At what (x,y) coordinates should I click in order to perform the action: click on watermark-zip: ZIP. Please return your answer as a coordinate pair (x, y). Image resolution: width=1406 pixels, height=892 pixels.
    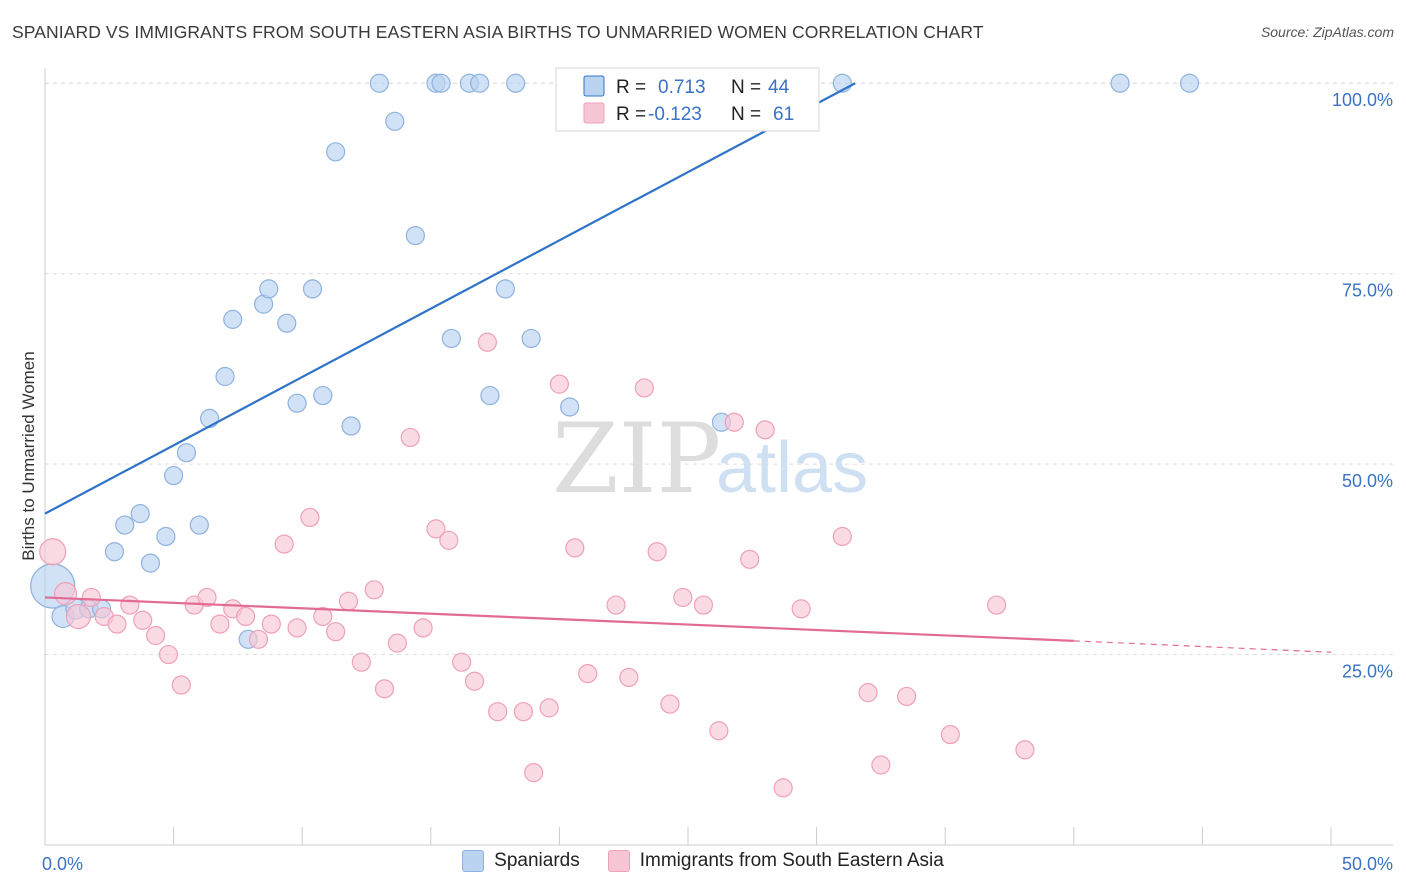
    Looking at the image, I should click on (636, 459).